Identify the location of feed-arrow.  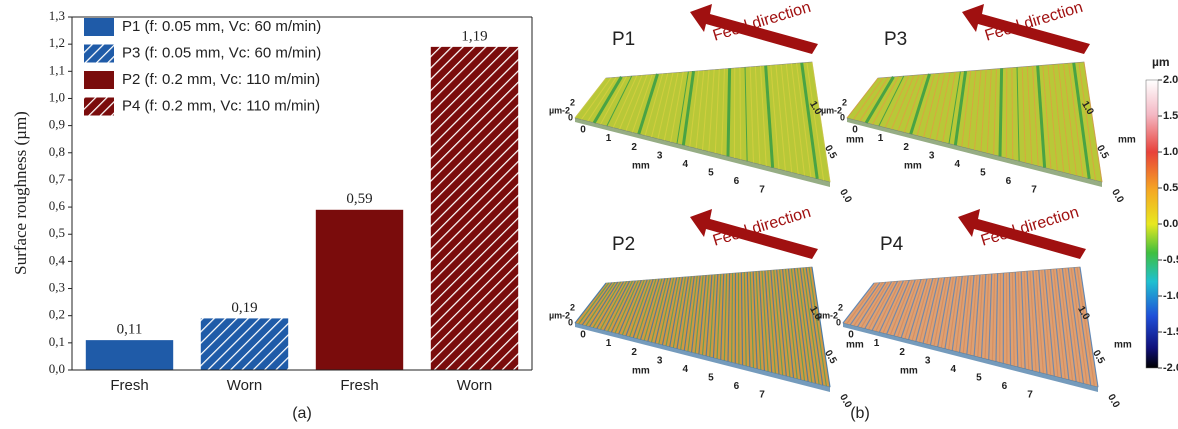
(754, 234).